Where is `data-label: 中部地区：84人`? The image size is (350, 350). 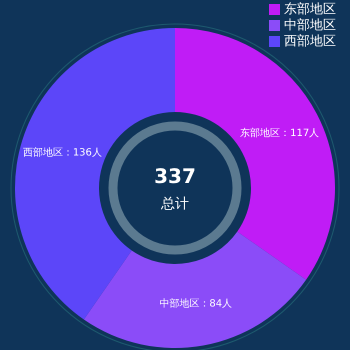
data-label: 中部地区：84人 is located at coordinates (195, 304).